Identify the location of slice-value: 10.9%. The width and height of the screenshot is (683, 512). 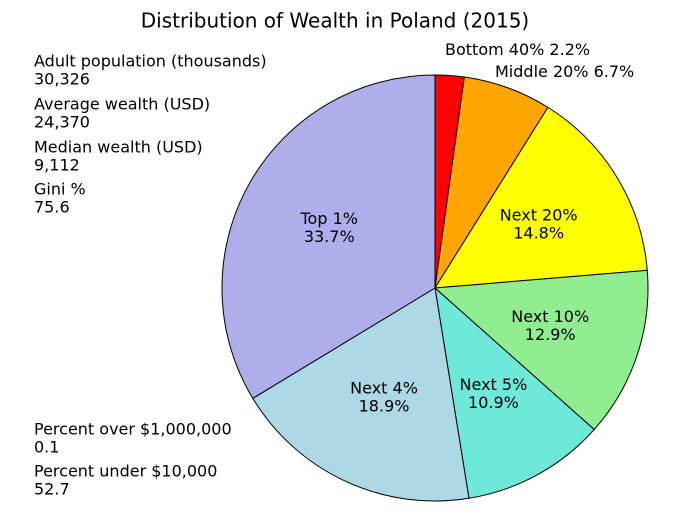
(493, 402).